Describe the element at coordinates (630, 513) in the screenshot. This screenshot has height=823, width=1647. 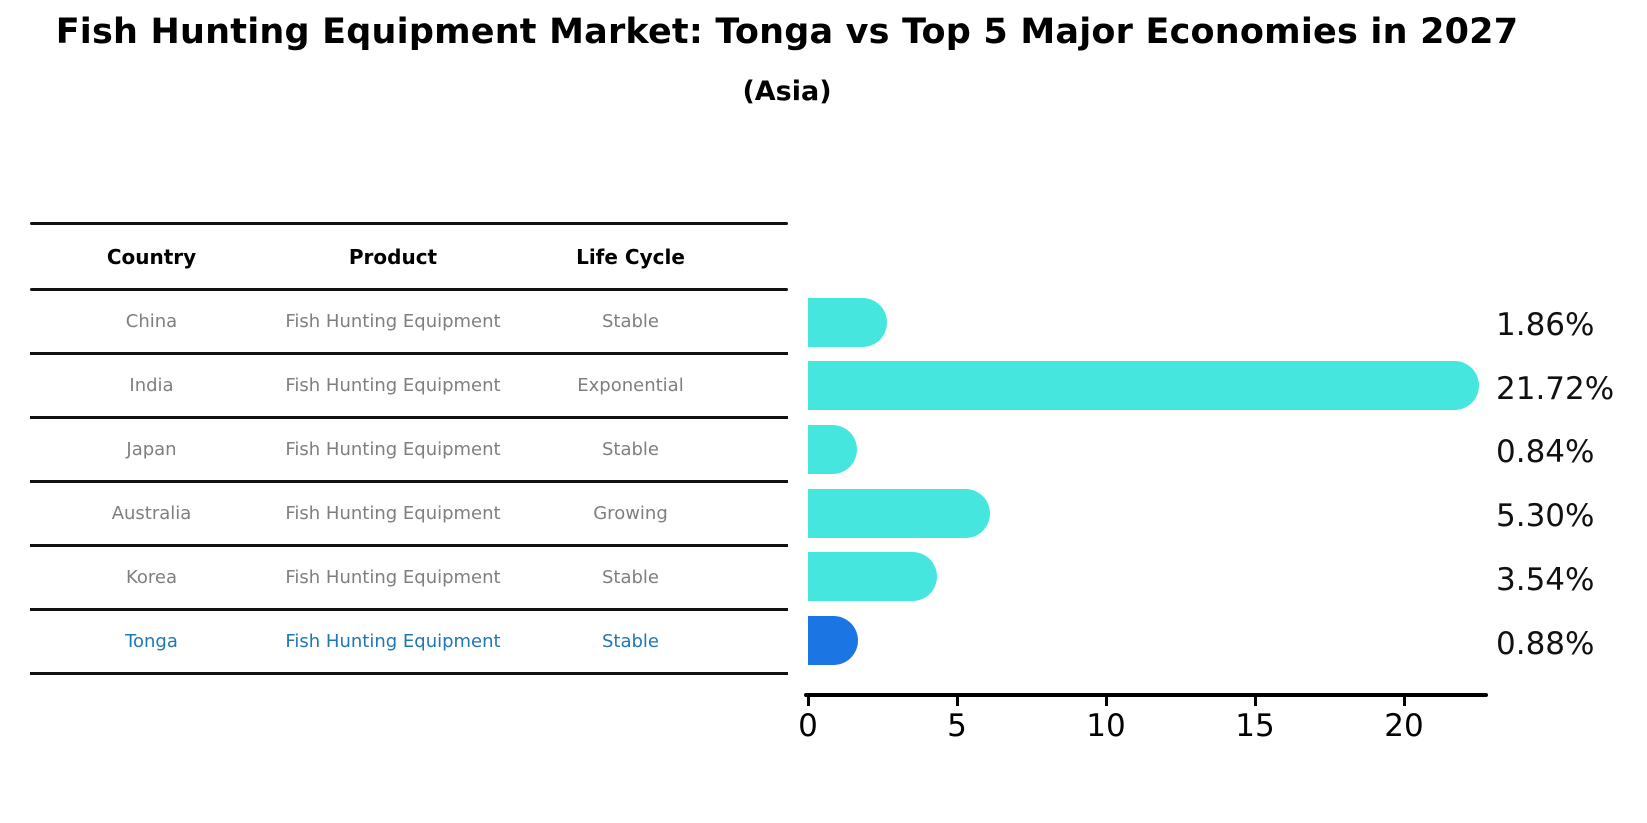
I see `life-cycle-cell: Growing` at that location.